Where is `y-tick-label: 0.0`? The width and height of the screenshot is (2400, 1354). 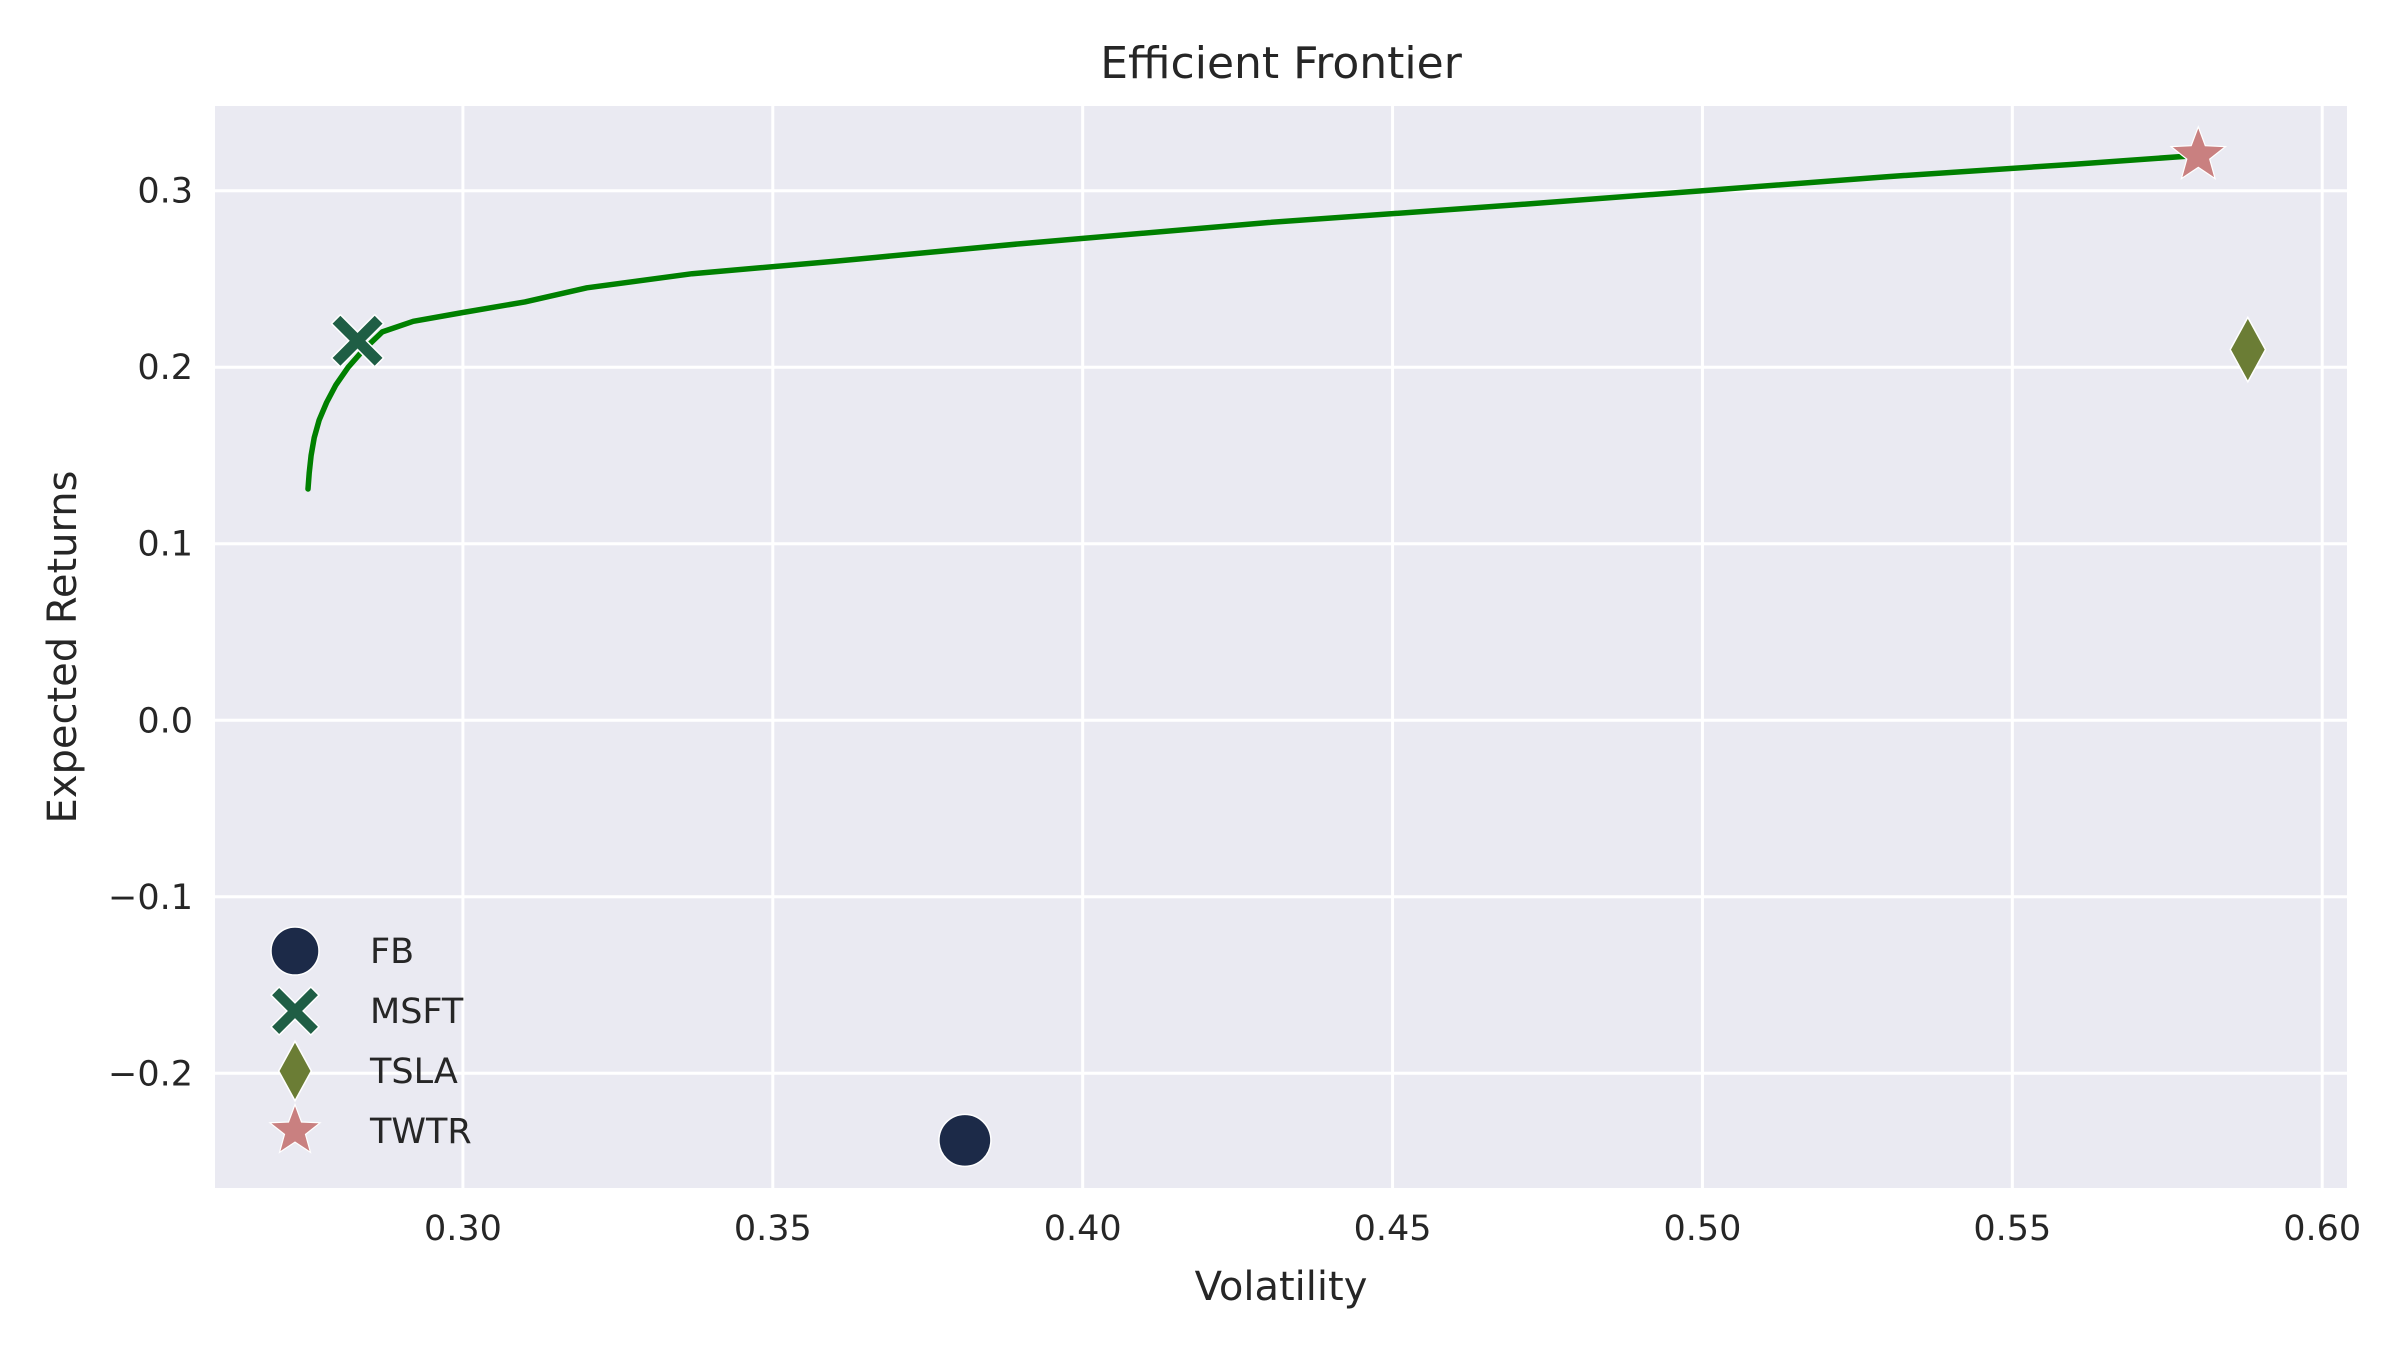 y-tick-label: 0.0 is located at coordinates (165, 721).